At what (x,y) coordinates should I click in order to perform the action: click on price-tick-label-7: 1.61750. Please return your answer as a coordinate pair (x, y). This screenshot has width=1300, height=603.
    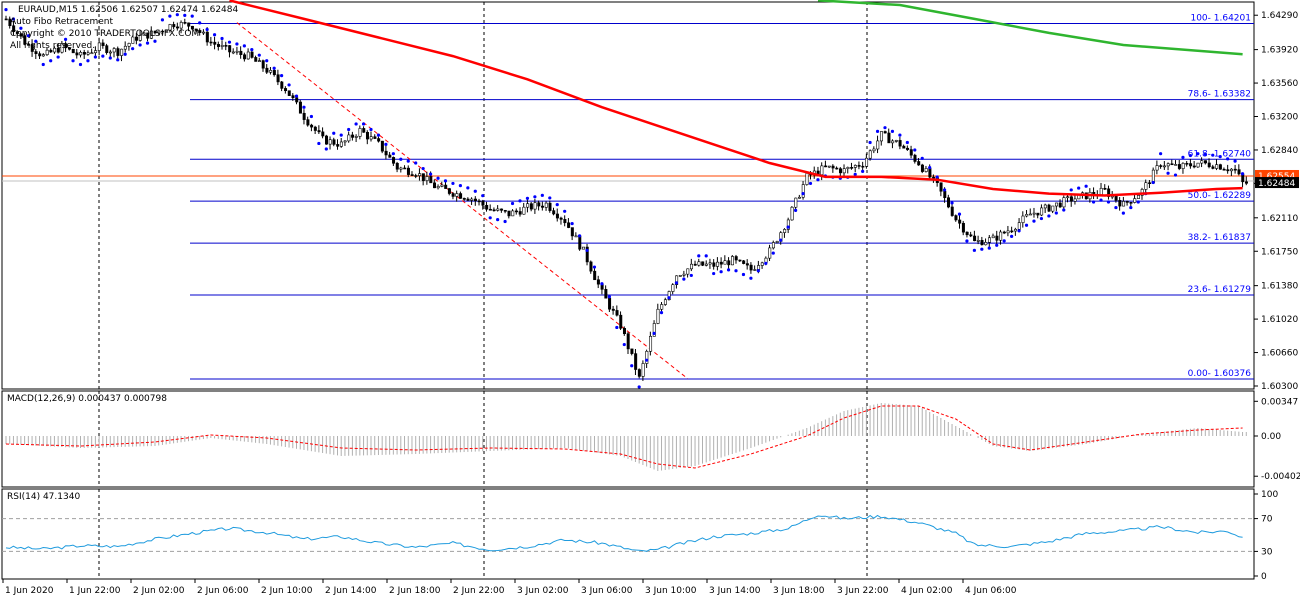
    Looking at the image, I should click on (1279, 252).